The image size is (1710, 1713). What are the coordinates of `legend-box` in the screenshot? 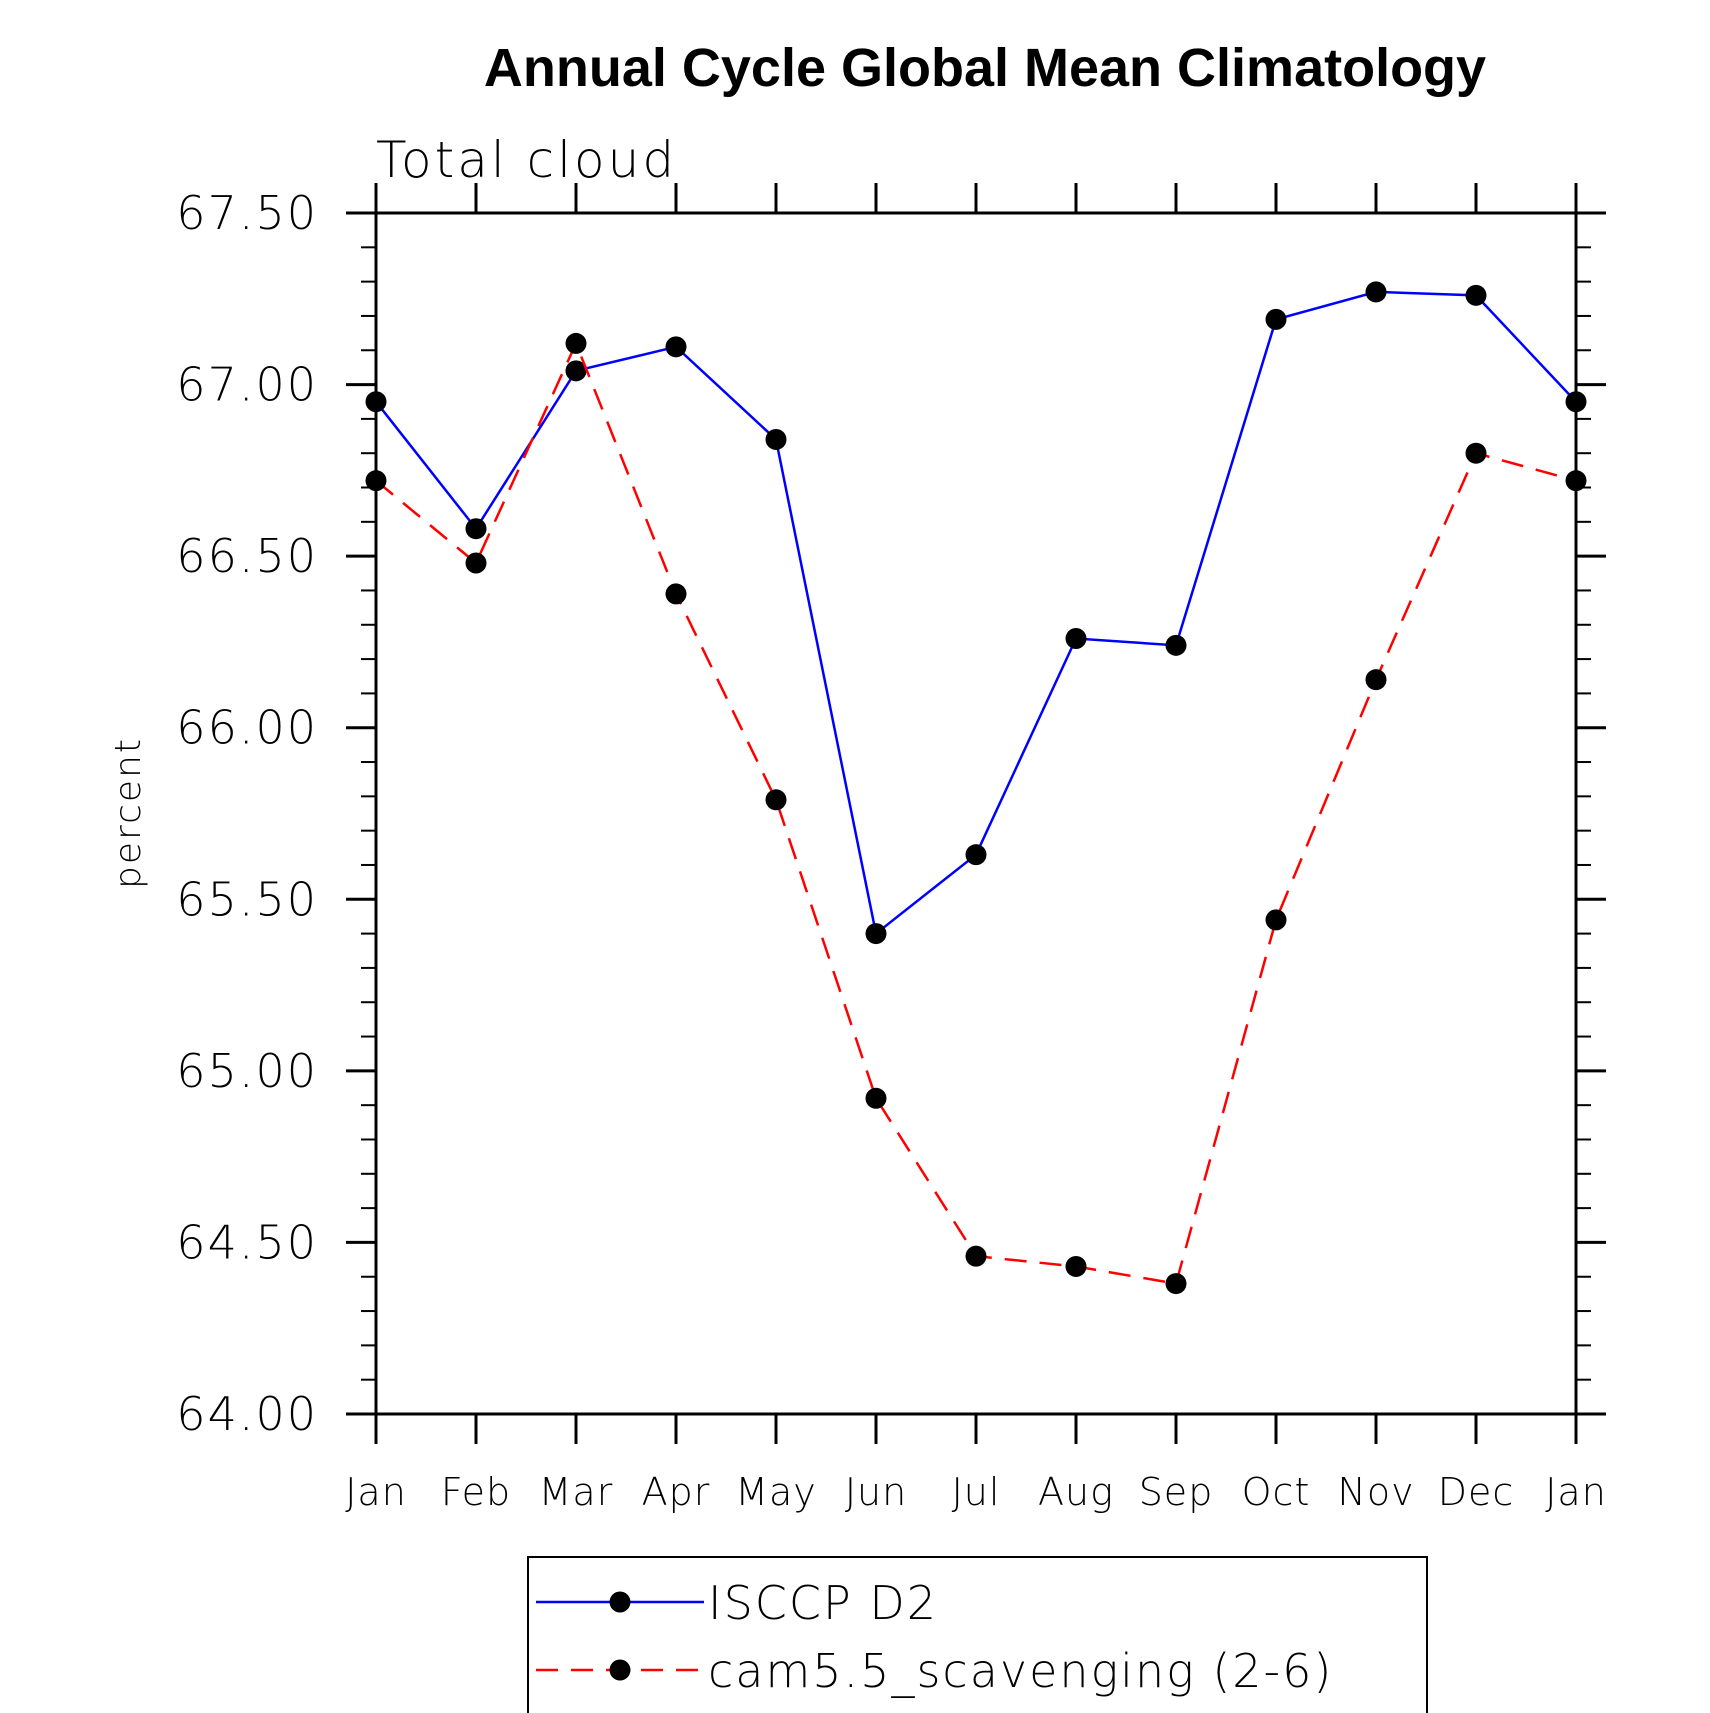 It's located at (977, 1634).